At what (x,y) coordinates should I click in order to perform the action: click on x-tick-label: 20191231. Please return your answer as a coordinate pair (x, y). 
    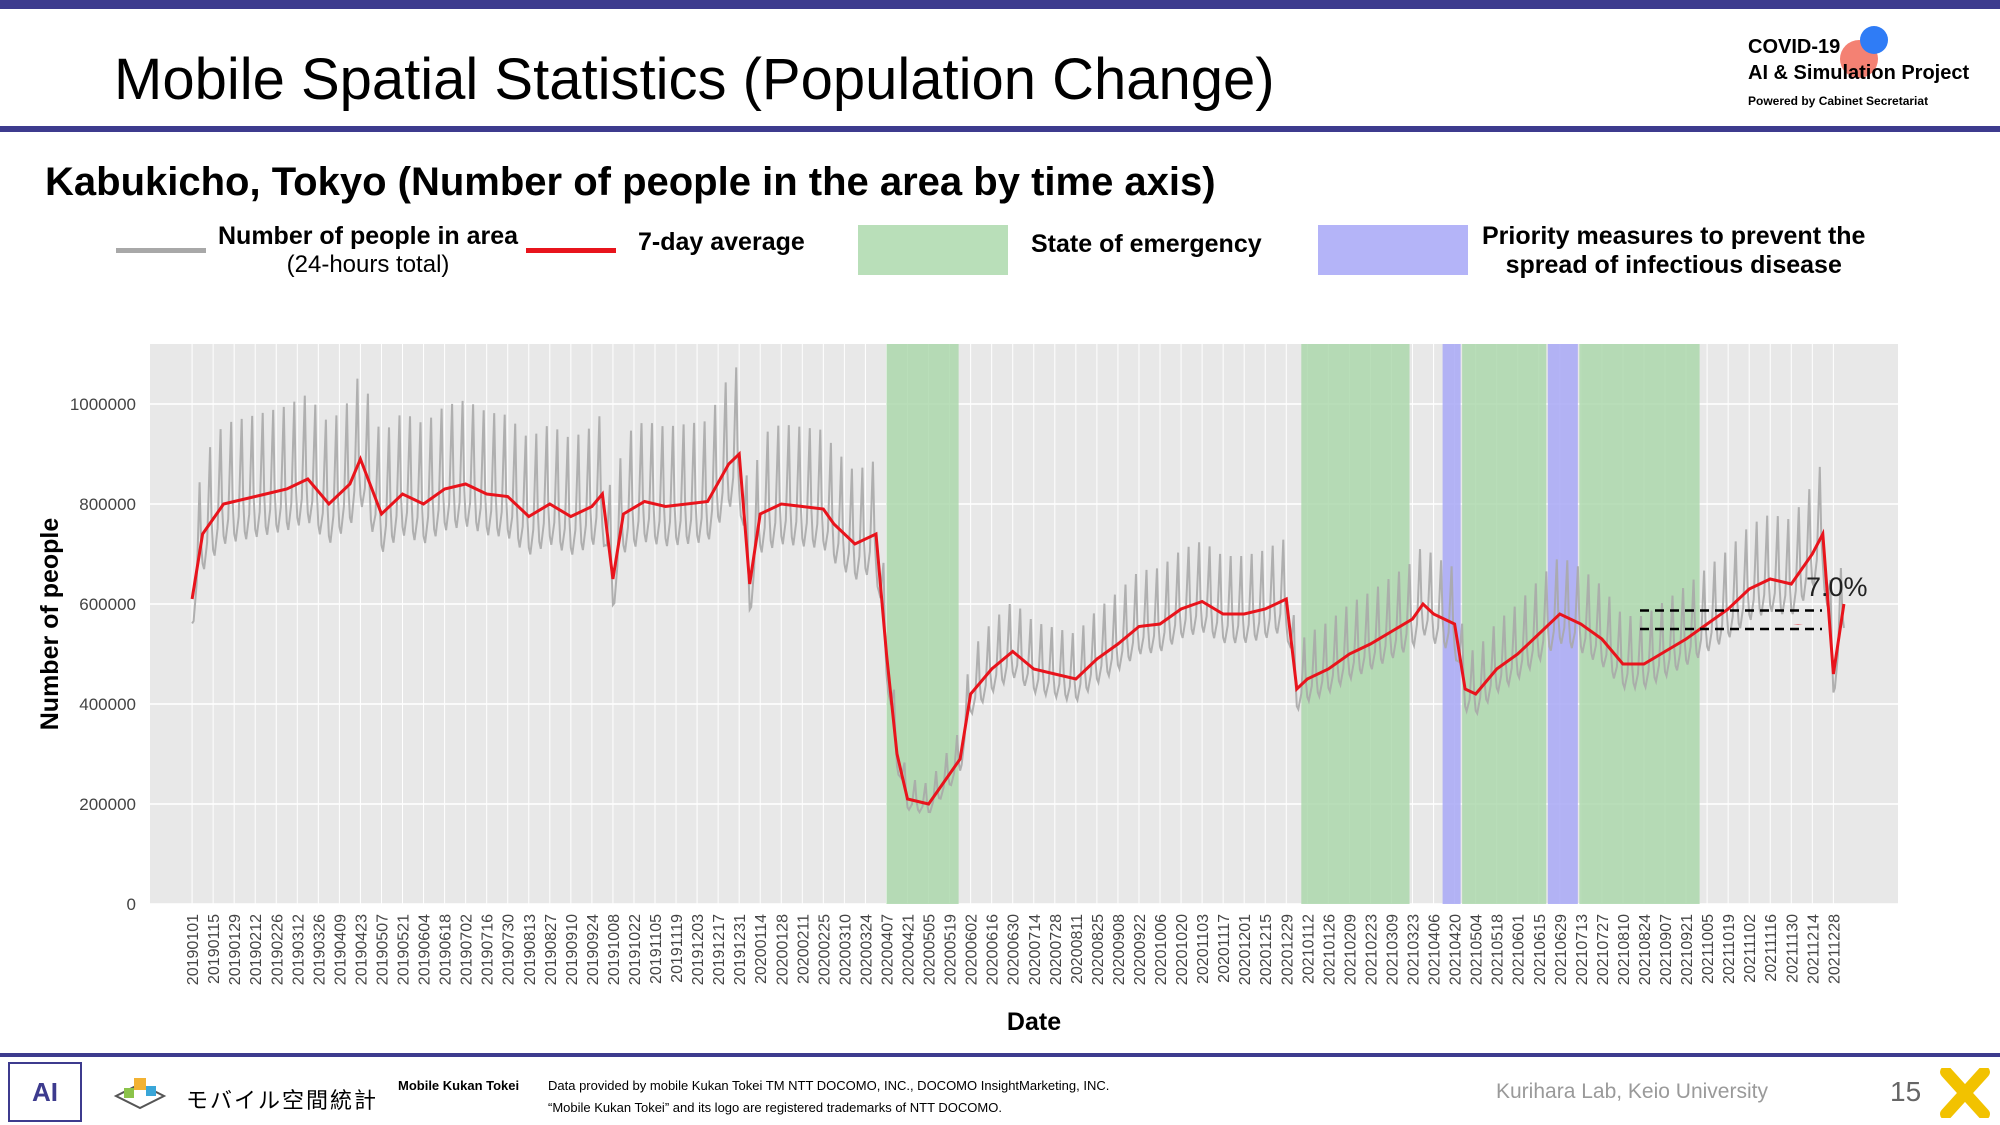
    Looking at the image, I should click on (740, 949).